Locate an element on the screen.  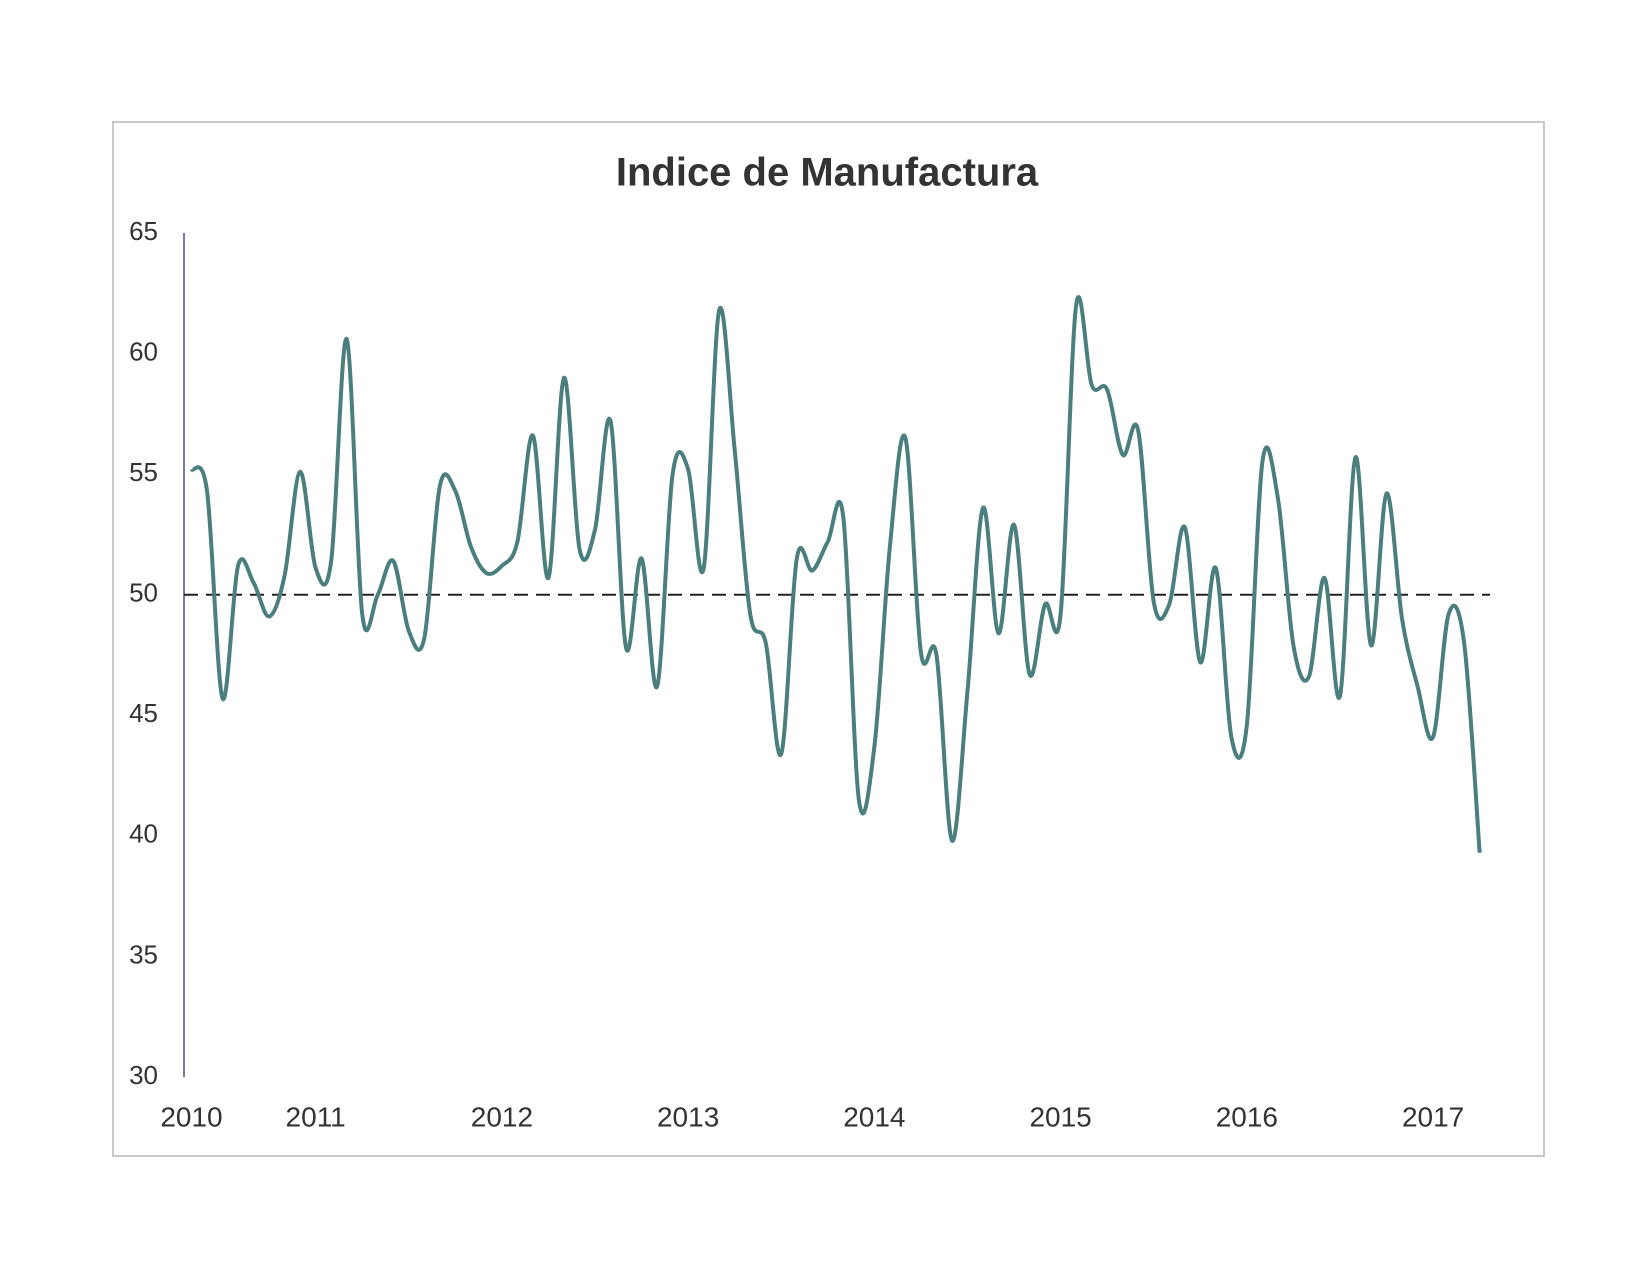
x-tick-label: 2014 is located at coordinates (874, 1116).